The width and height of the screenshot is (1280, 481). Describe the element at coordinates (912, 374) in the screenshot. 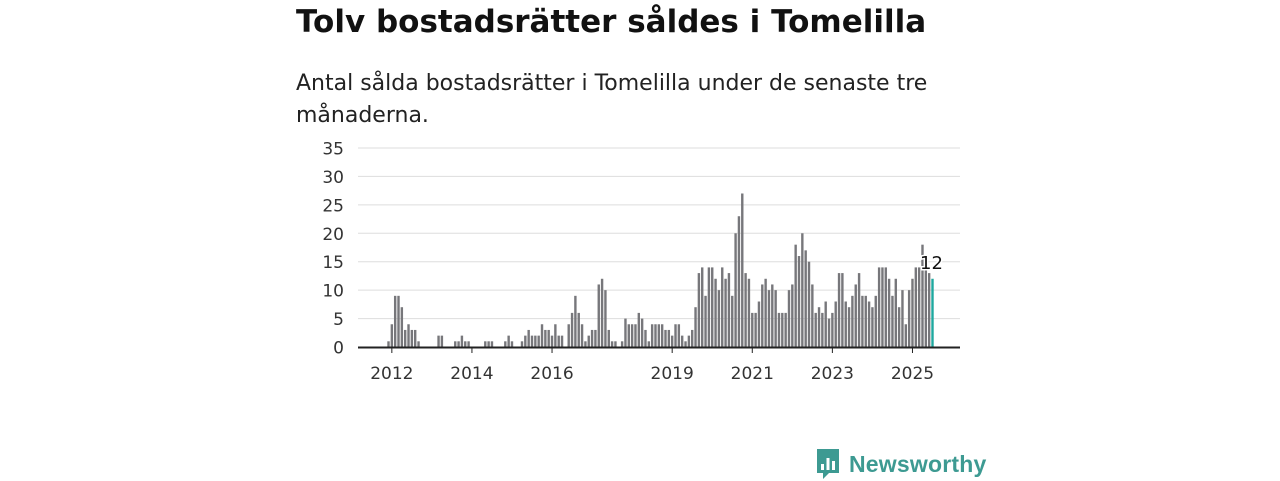

I see `x-tick-label: 2025` at that location.